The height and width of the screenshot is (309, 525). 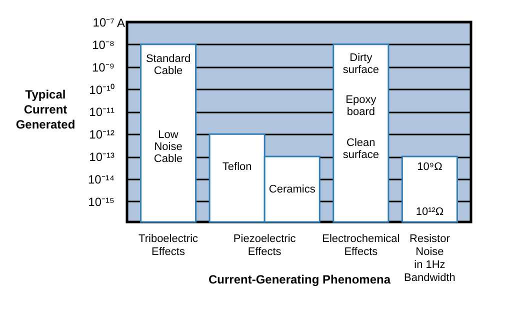 What do you see at coordinates (101, 112) in the screenshot?
I see `y-tick-label: 10⁻¹¹` at bounding box center [101, 112].